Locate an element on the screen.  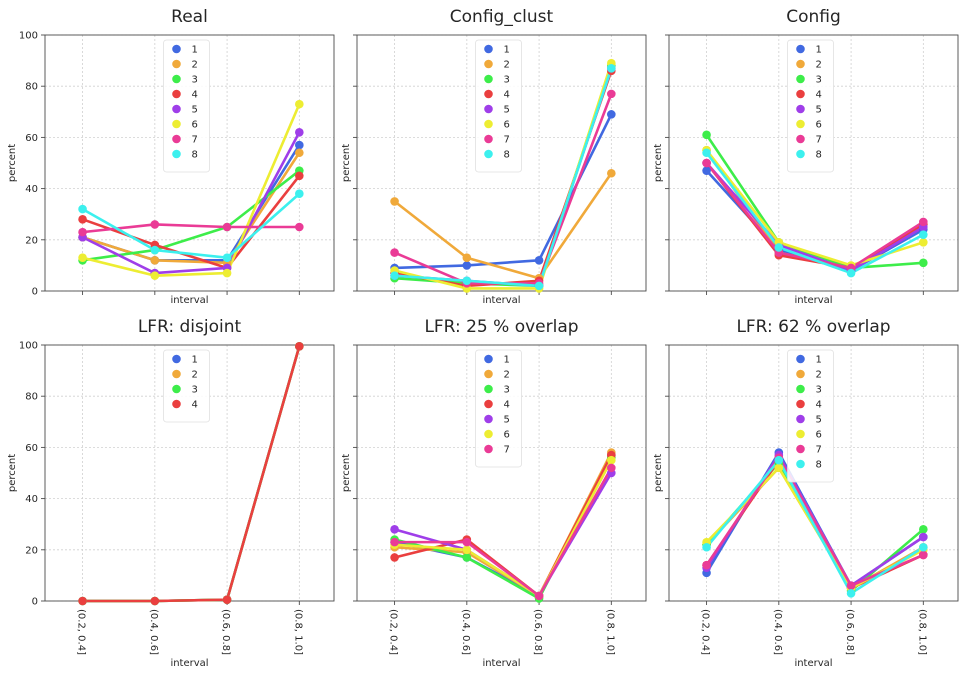
y-tick-label: 80 is located at coordinates (31, 87).